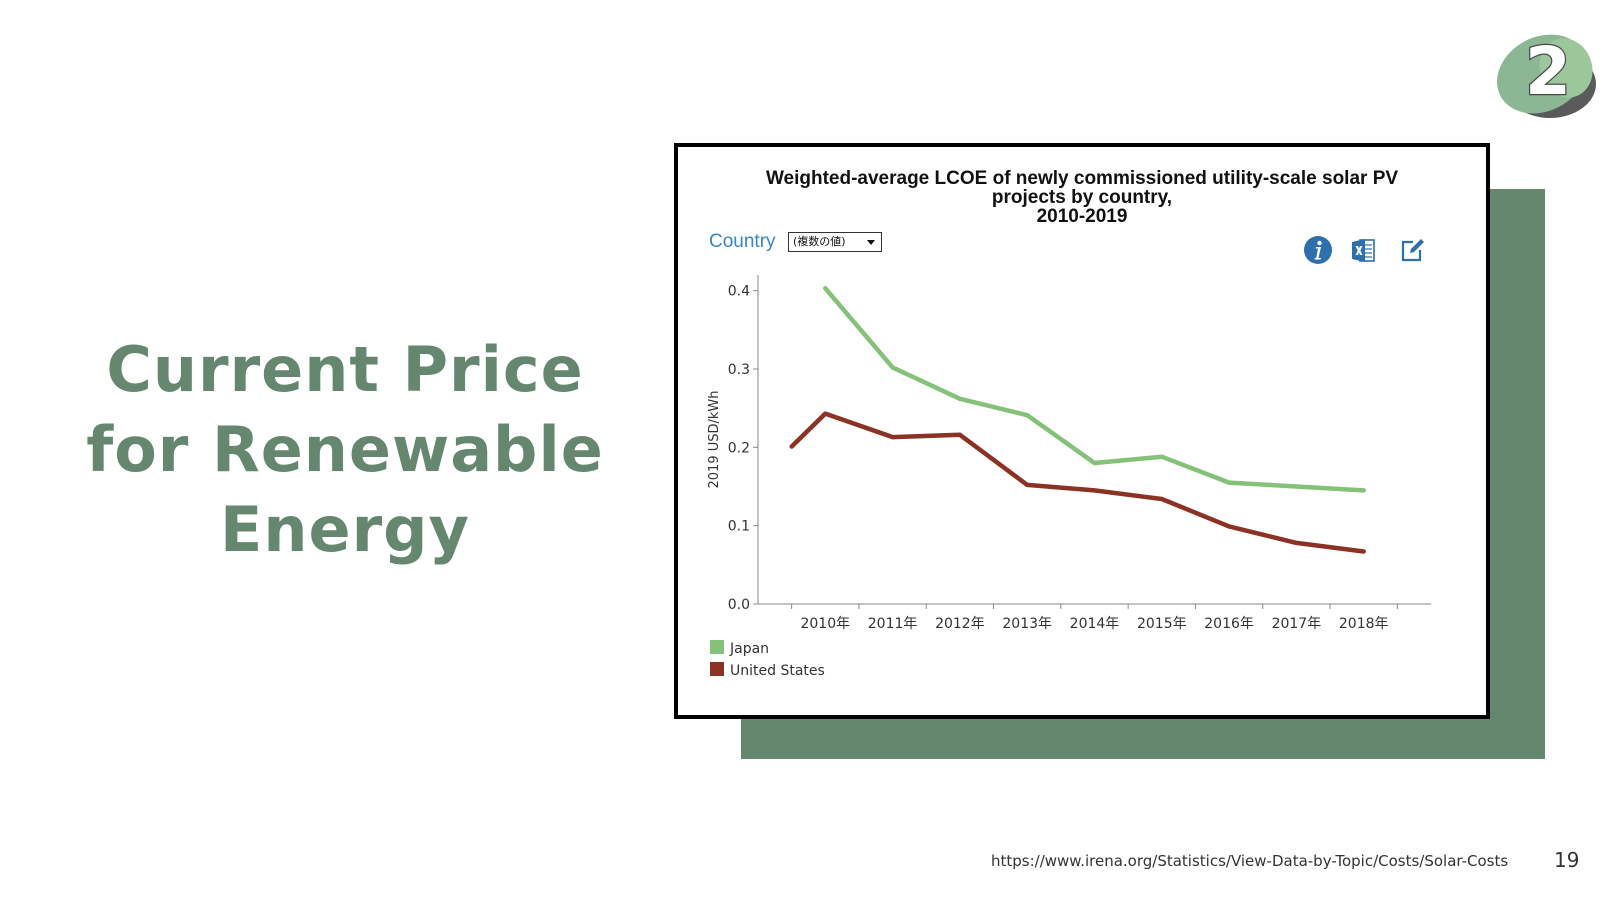  What do you see at coordinates (1162, 624) in the screenshot?
I see `x-tick-label: 2015年` at bounding box center [1162, 624].